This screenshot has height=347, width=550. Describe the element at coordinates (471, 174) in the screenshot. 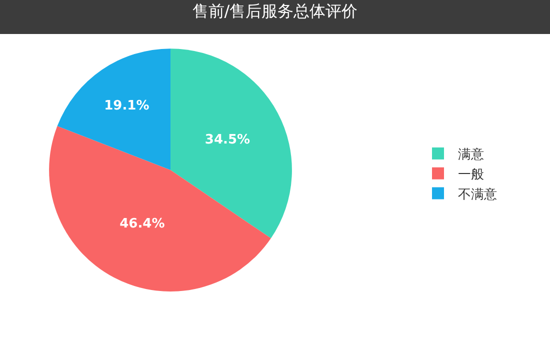

I see `legend-label: 一般` at that location.